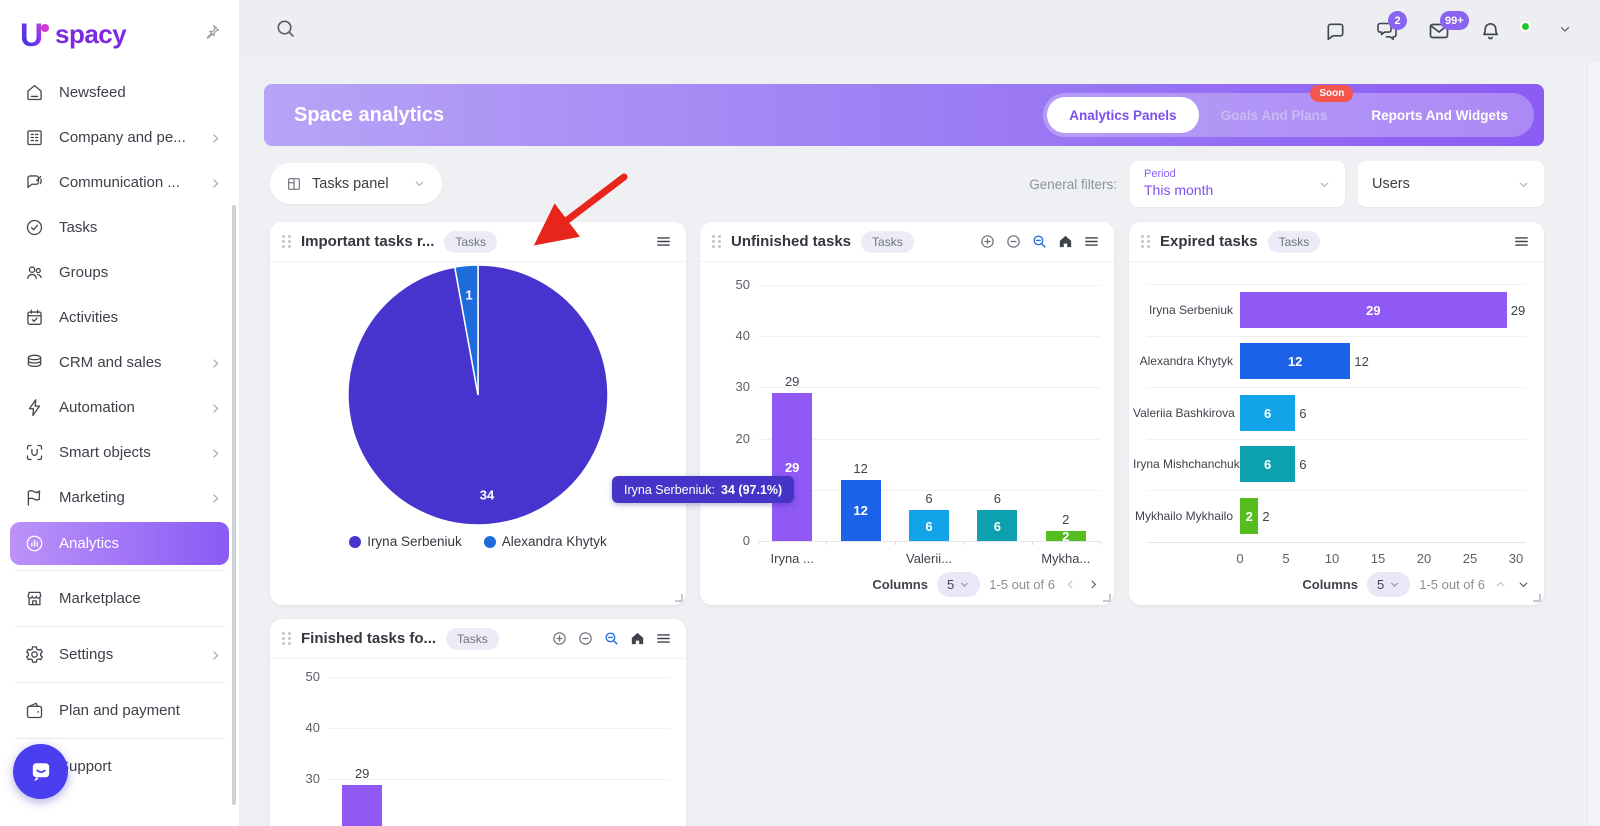 This screenshot has height=826, width=1600. What do you see at coordinates (1335, 31) in the screenshot?
I see `comment-icon` at bounding box center [1335, 31].